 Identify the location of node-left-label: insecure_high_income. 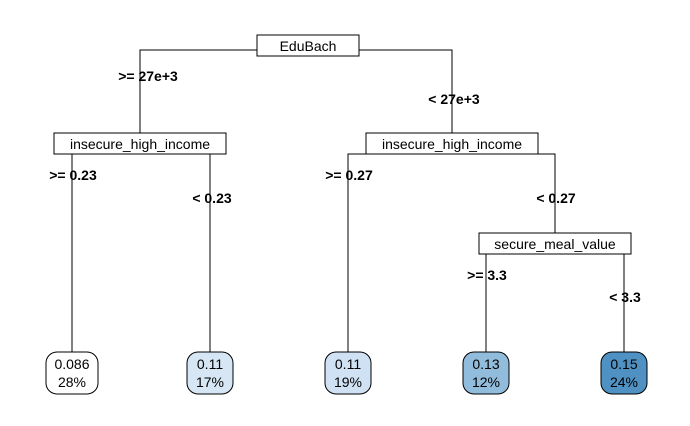
(140, 144).